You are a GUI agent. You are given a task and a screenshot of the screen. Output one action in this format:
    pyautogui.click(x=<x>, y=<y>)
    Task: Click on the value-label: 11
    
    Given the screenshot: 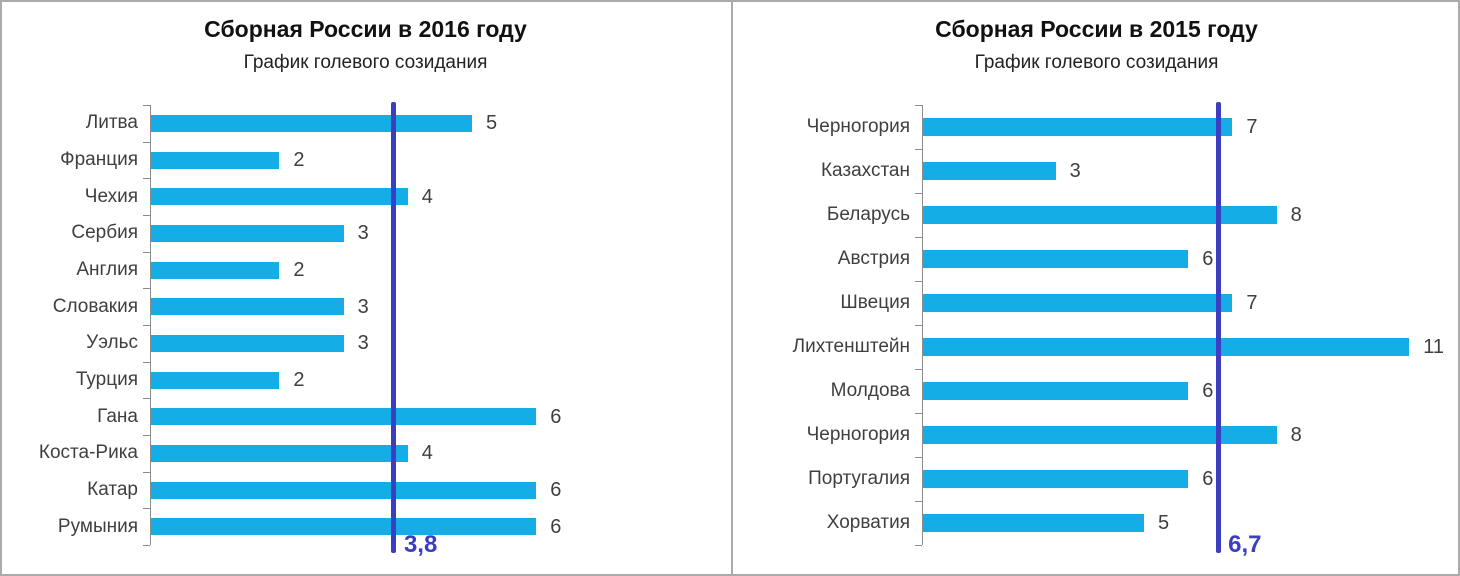 What is the action you would take?
    pyautogui.click(x=1433, y=347)
    